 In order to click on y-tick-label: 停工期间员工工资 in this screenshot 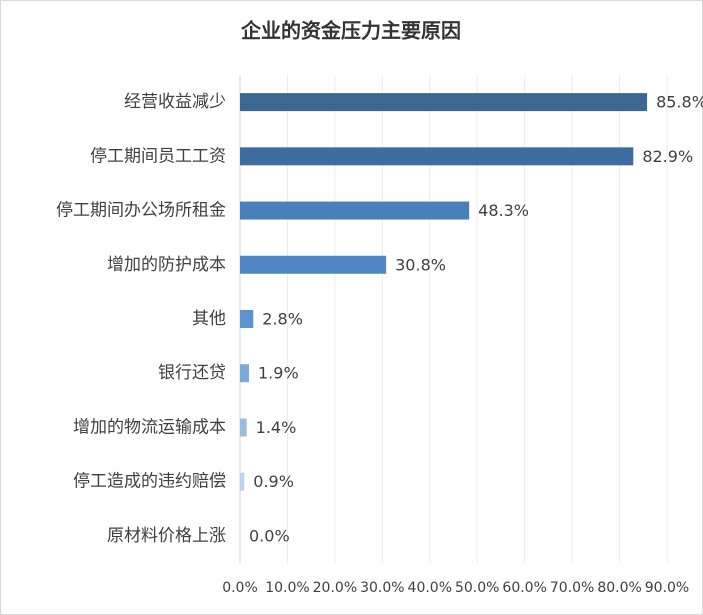, I will do `click(158, 156)`.